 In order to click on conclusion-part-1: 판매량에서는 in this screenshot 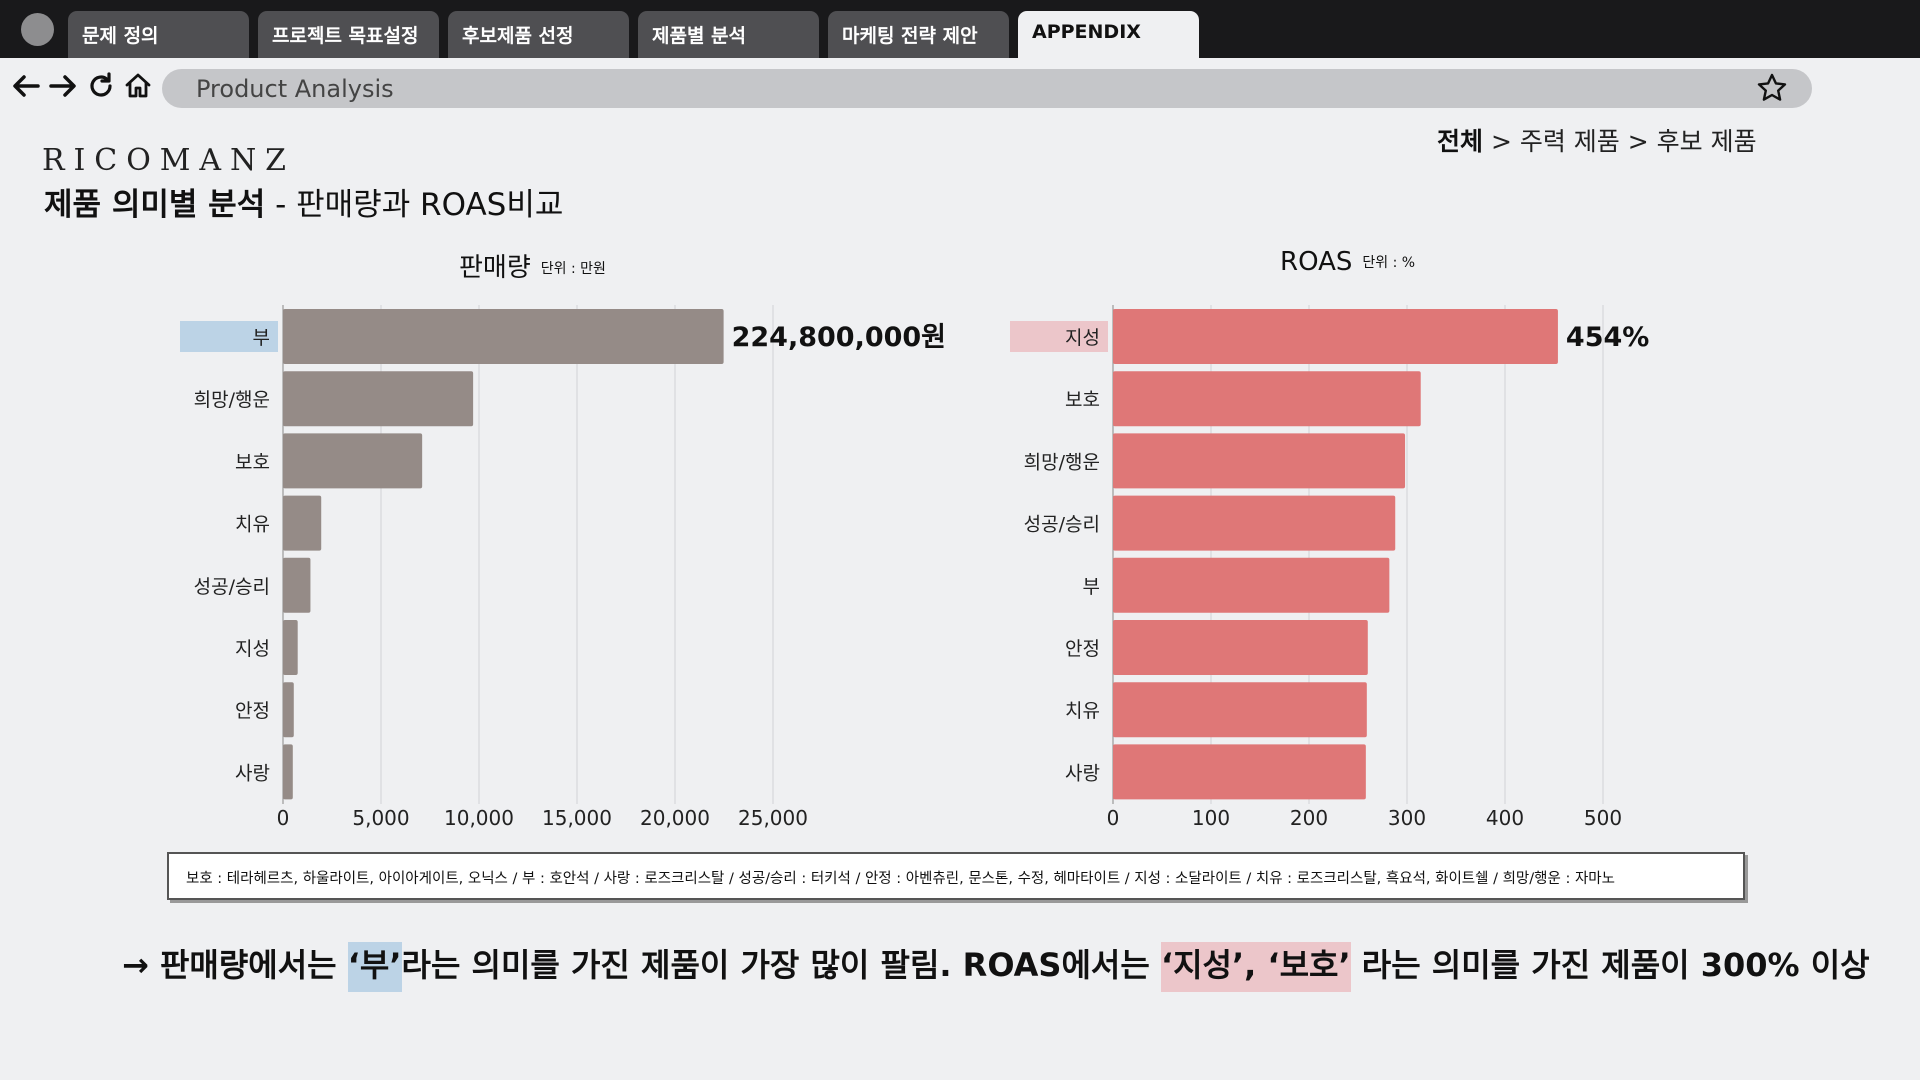, I will do `click(253, 965)`.